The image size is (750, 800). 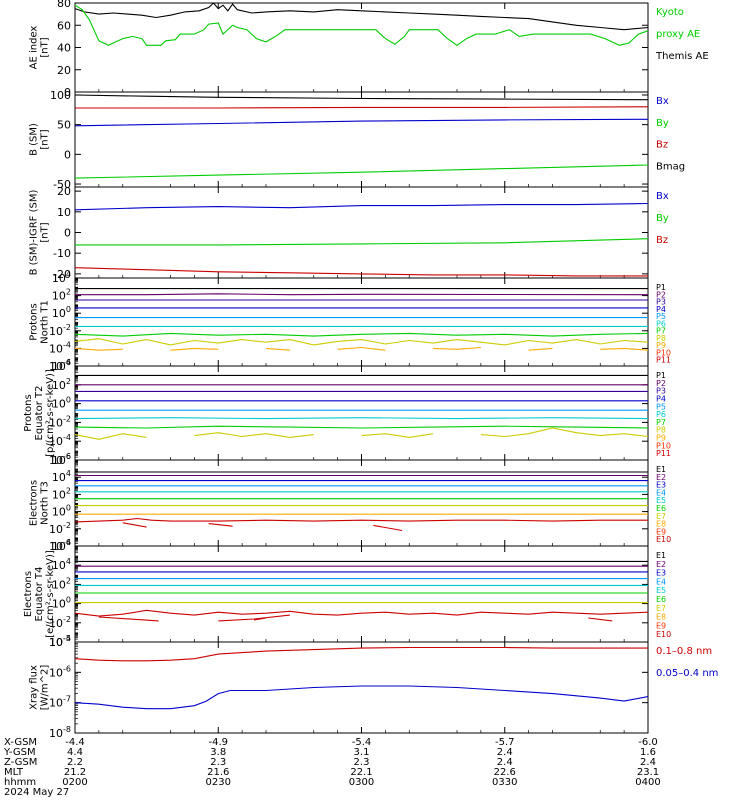 What do you see at coordinates (648, 772) in the screenshot?
I see `ephemeris-value: 23.1` at bounding box center [648, 772].